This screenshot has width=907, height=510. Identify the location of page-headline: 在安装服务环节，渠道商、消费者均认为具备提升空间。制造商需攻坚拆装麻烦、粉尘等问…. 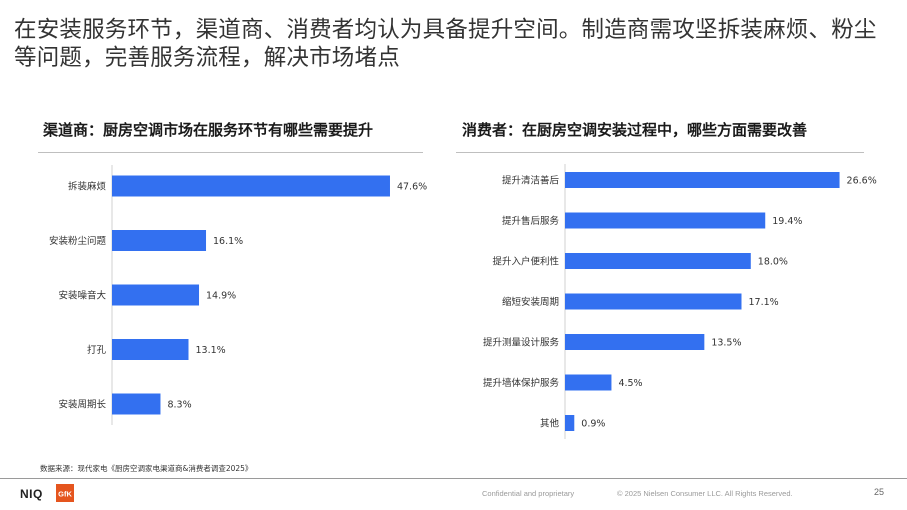
(445, 44).